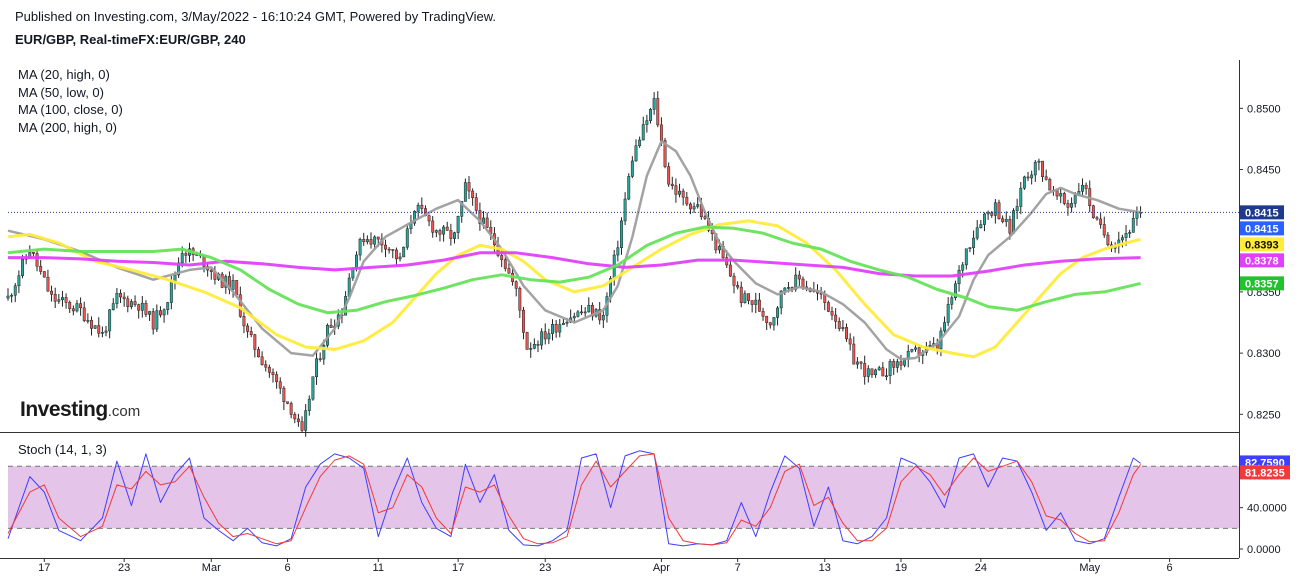 Image resolution: width=1299 pixels, height=580 pixels. What do you see at coordinates (825, 568) in the screenshot?
I see `time-tick-label: 13` at bounding box center [825, 568].